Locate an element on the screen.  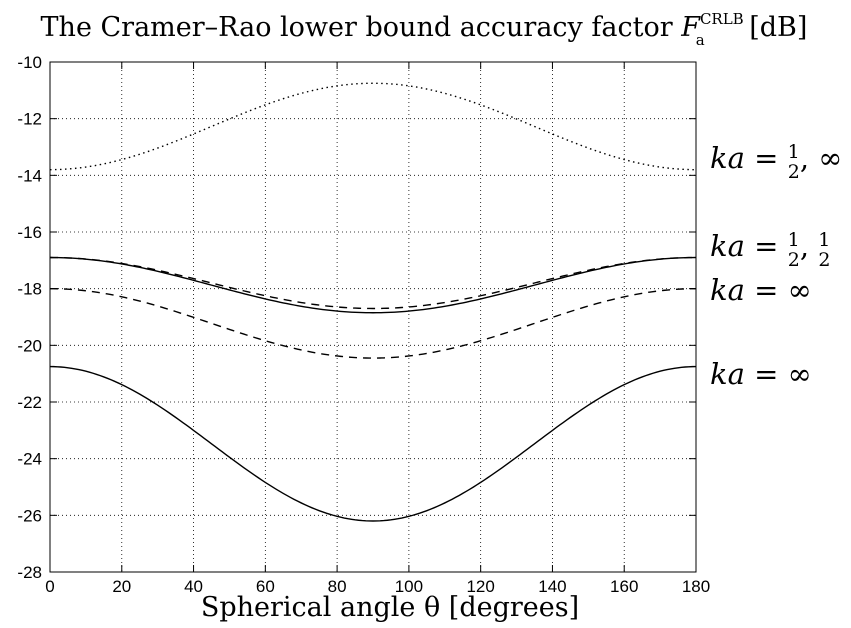
y-tick-label: -22 is located at coordinates (29, 402).